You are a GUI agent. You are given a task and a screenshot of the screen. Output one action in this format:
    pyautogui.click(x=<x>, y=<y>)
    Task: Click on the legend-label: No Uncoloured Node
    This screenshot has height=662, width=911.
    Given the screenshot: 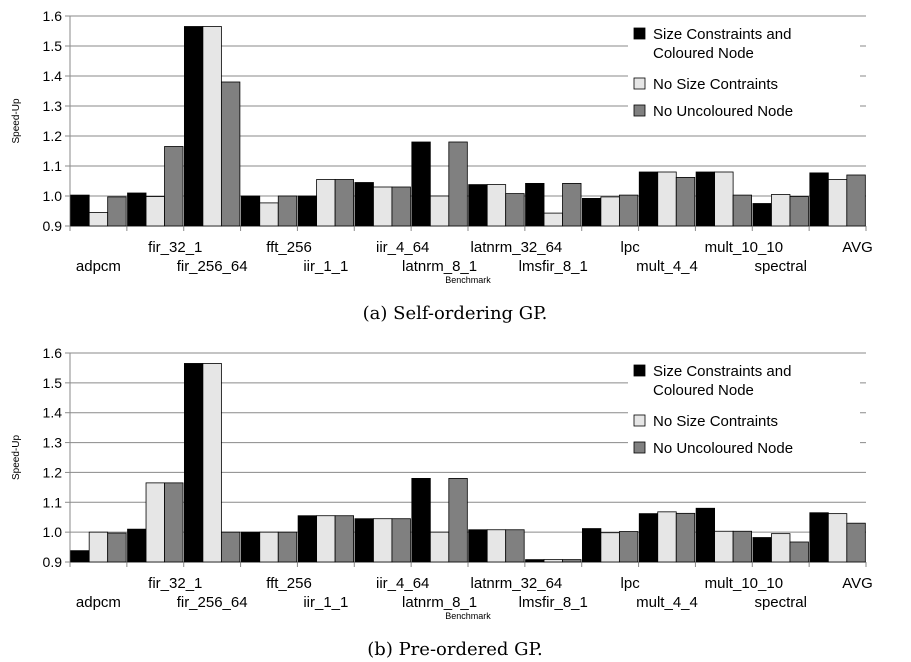 What is the action you would take?
    pyautogui.click(x=723, y=111)
    